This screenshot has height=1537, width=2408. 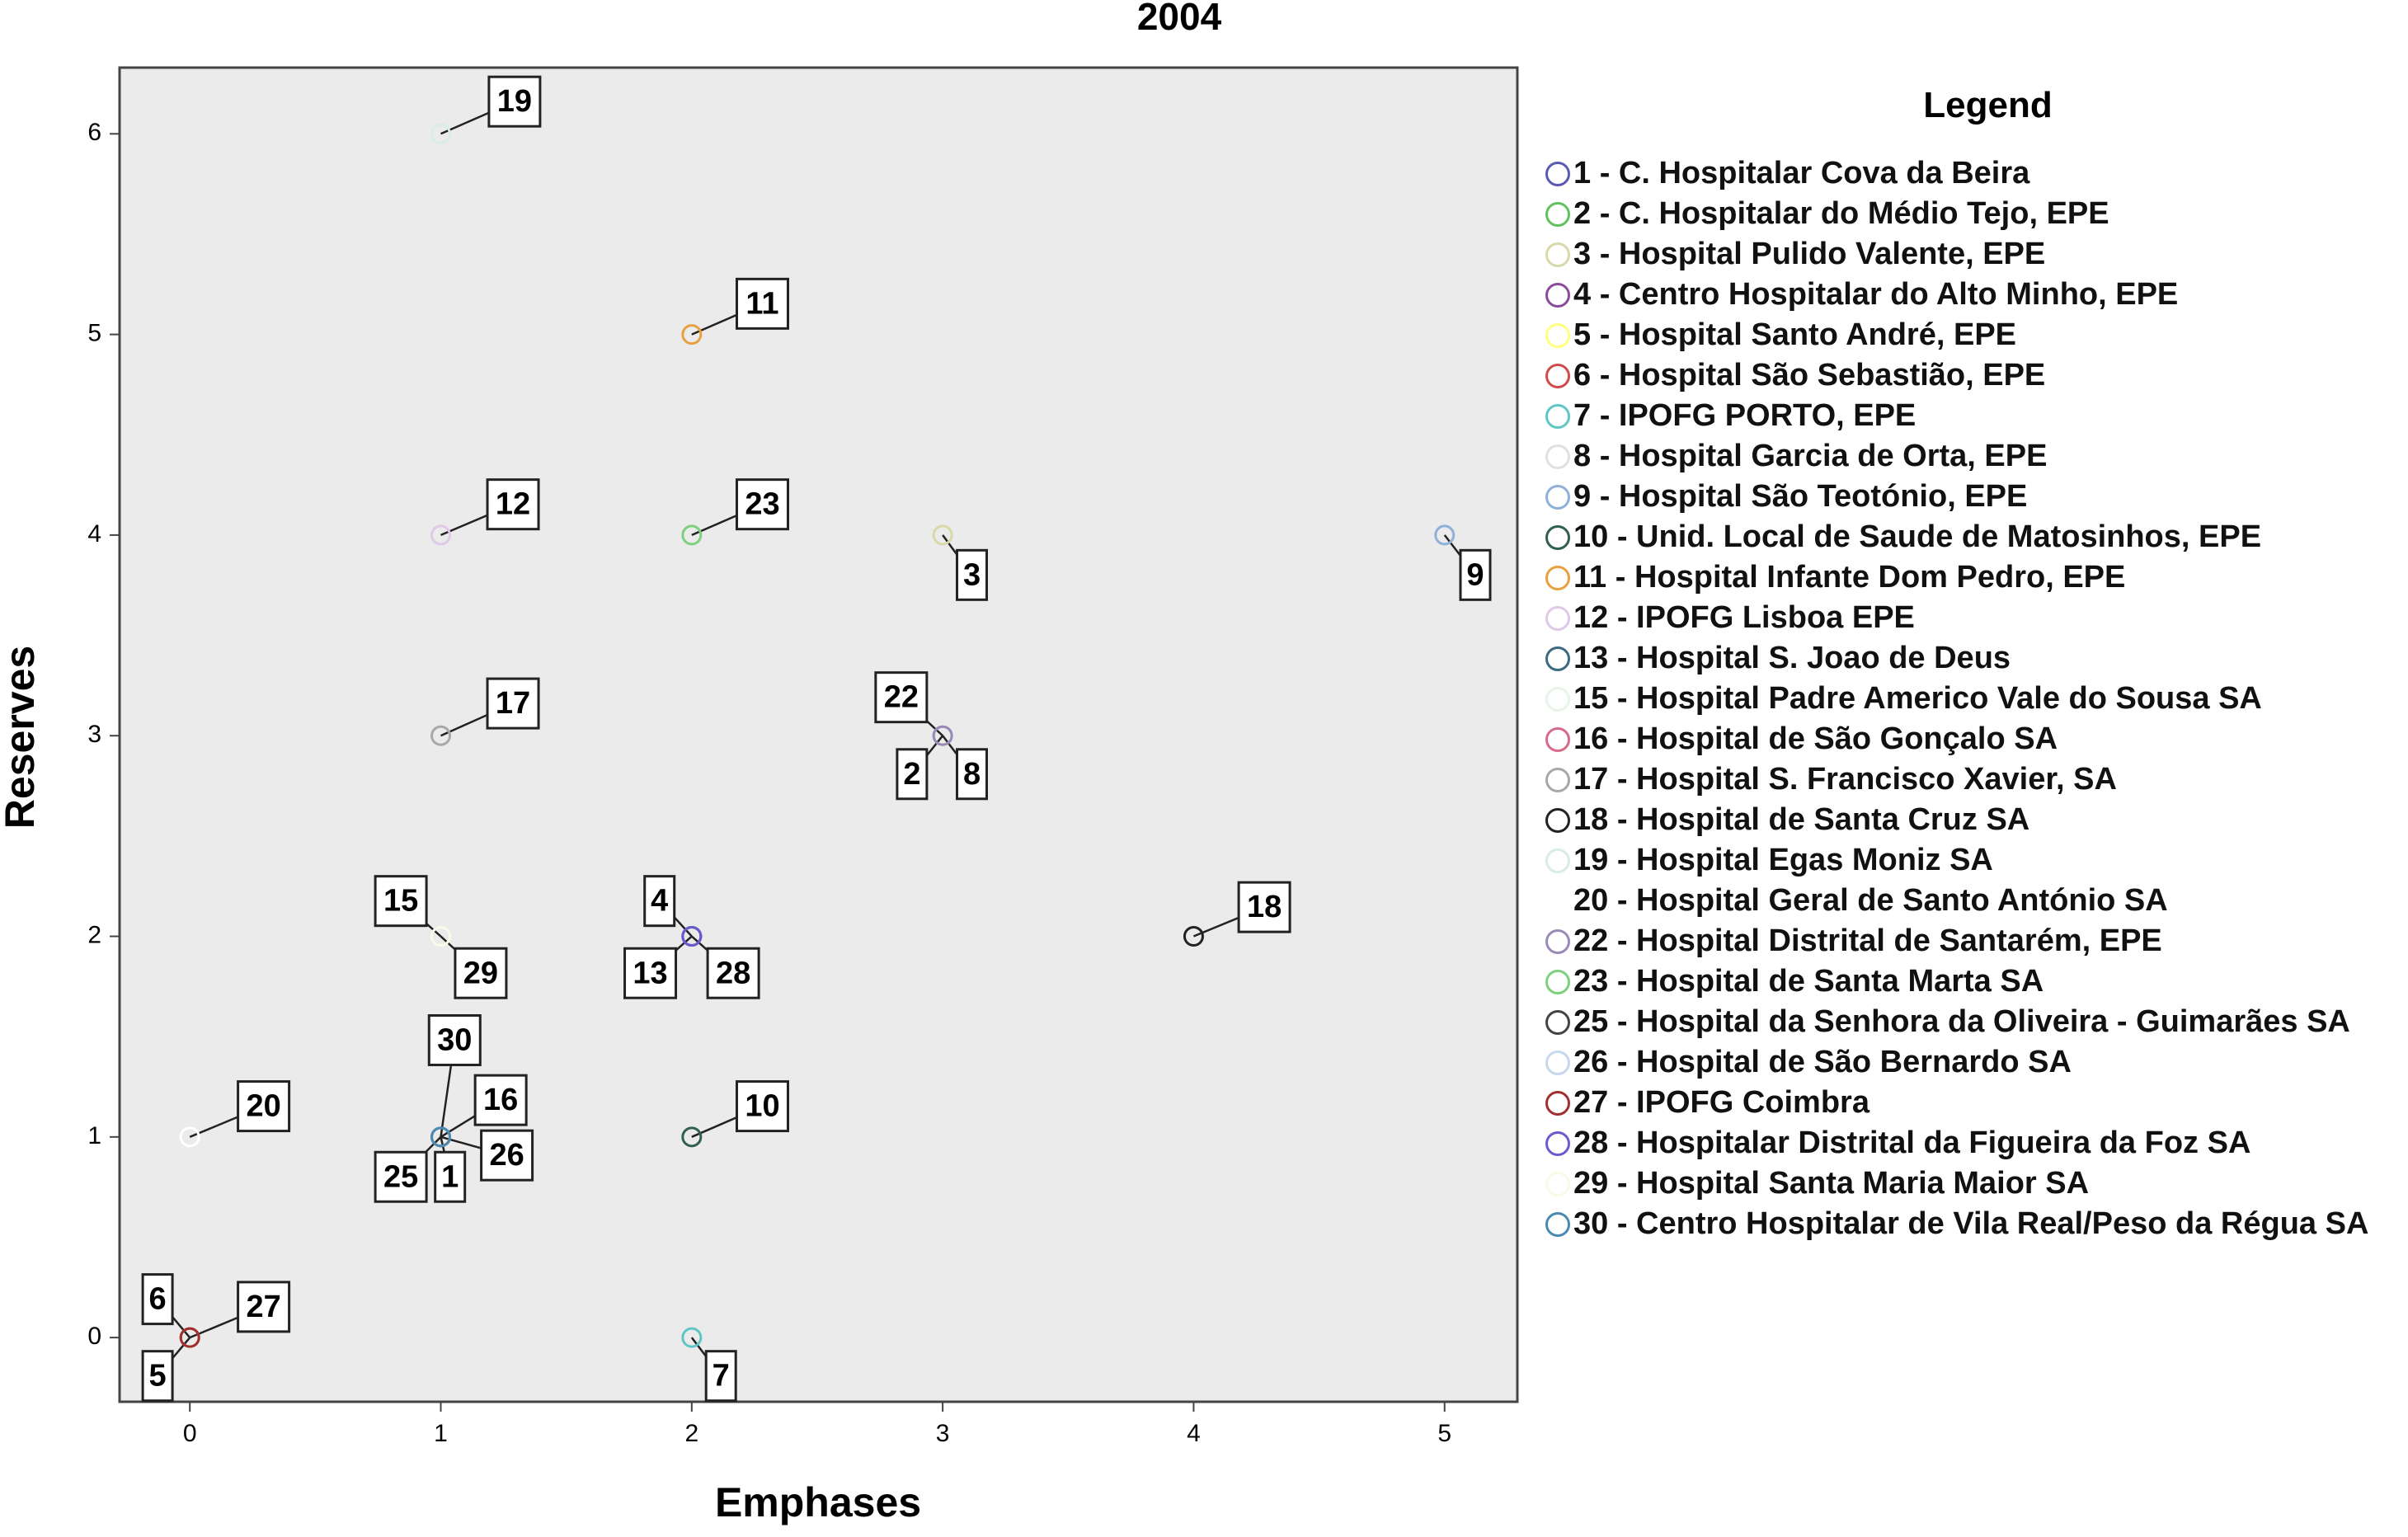 What do you see at coordinates (455, 1040) in the screenshot?
I see `point-label: 30` at bounding box center [455, 1040].